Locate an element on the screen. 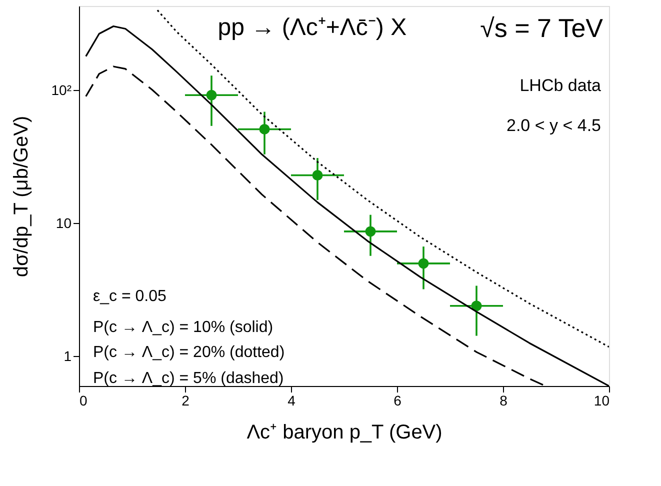 This screenshot has height=486, width=661. x-tick-label: 10 is located at coordinates (602, 400).